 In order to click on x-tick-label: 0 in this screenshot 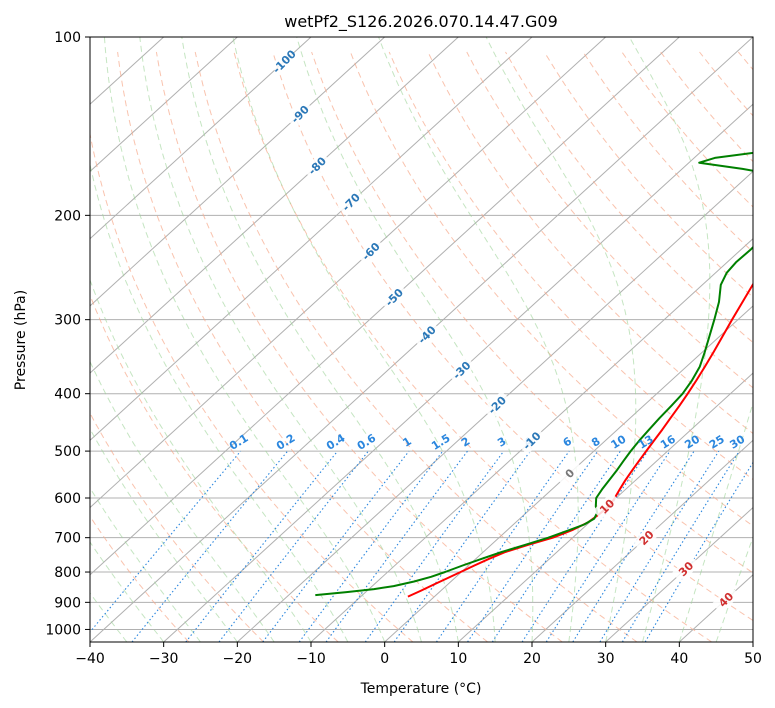, I will do `click(384, 659)`.